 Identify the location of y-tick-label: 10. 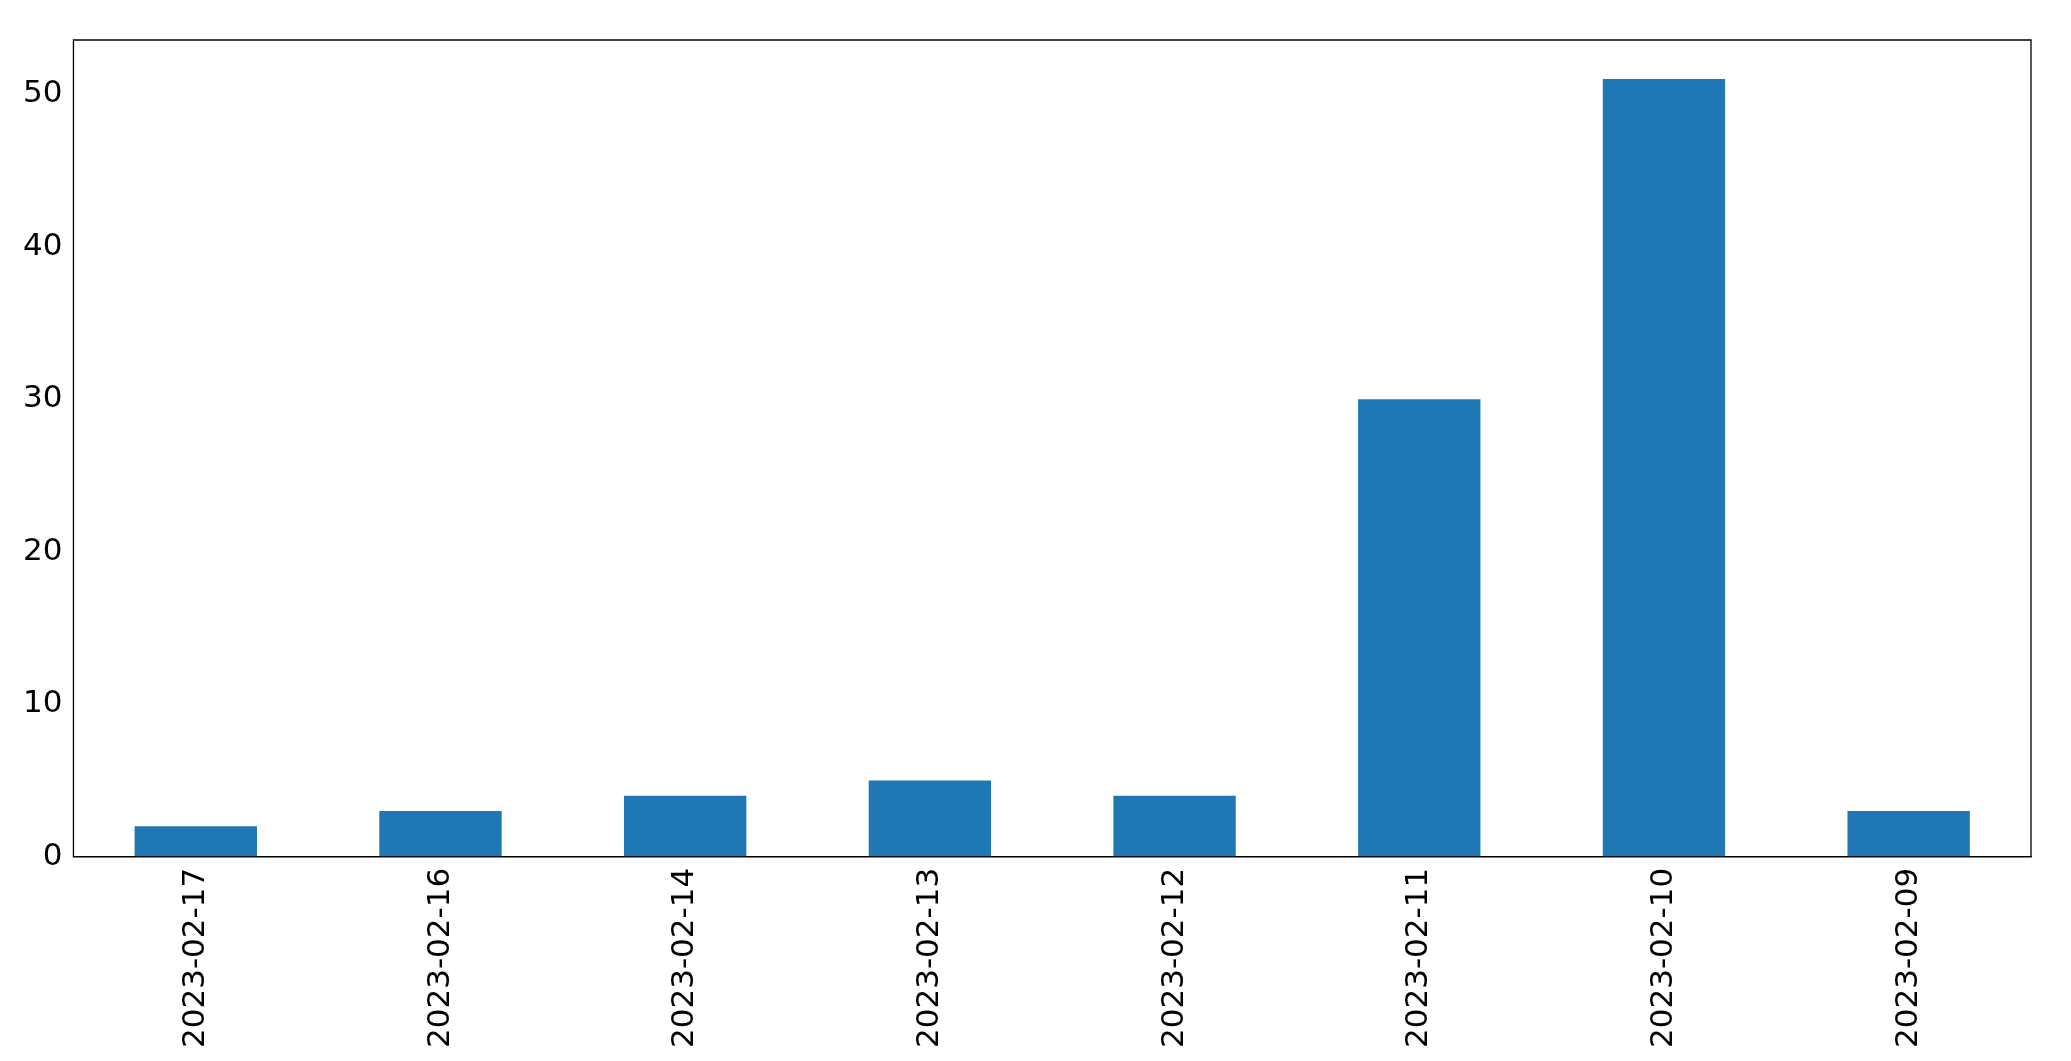
(42, 701).